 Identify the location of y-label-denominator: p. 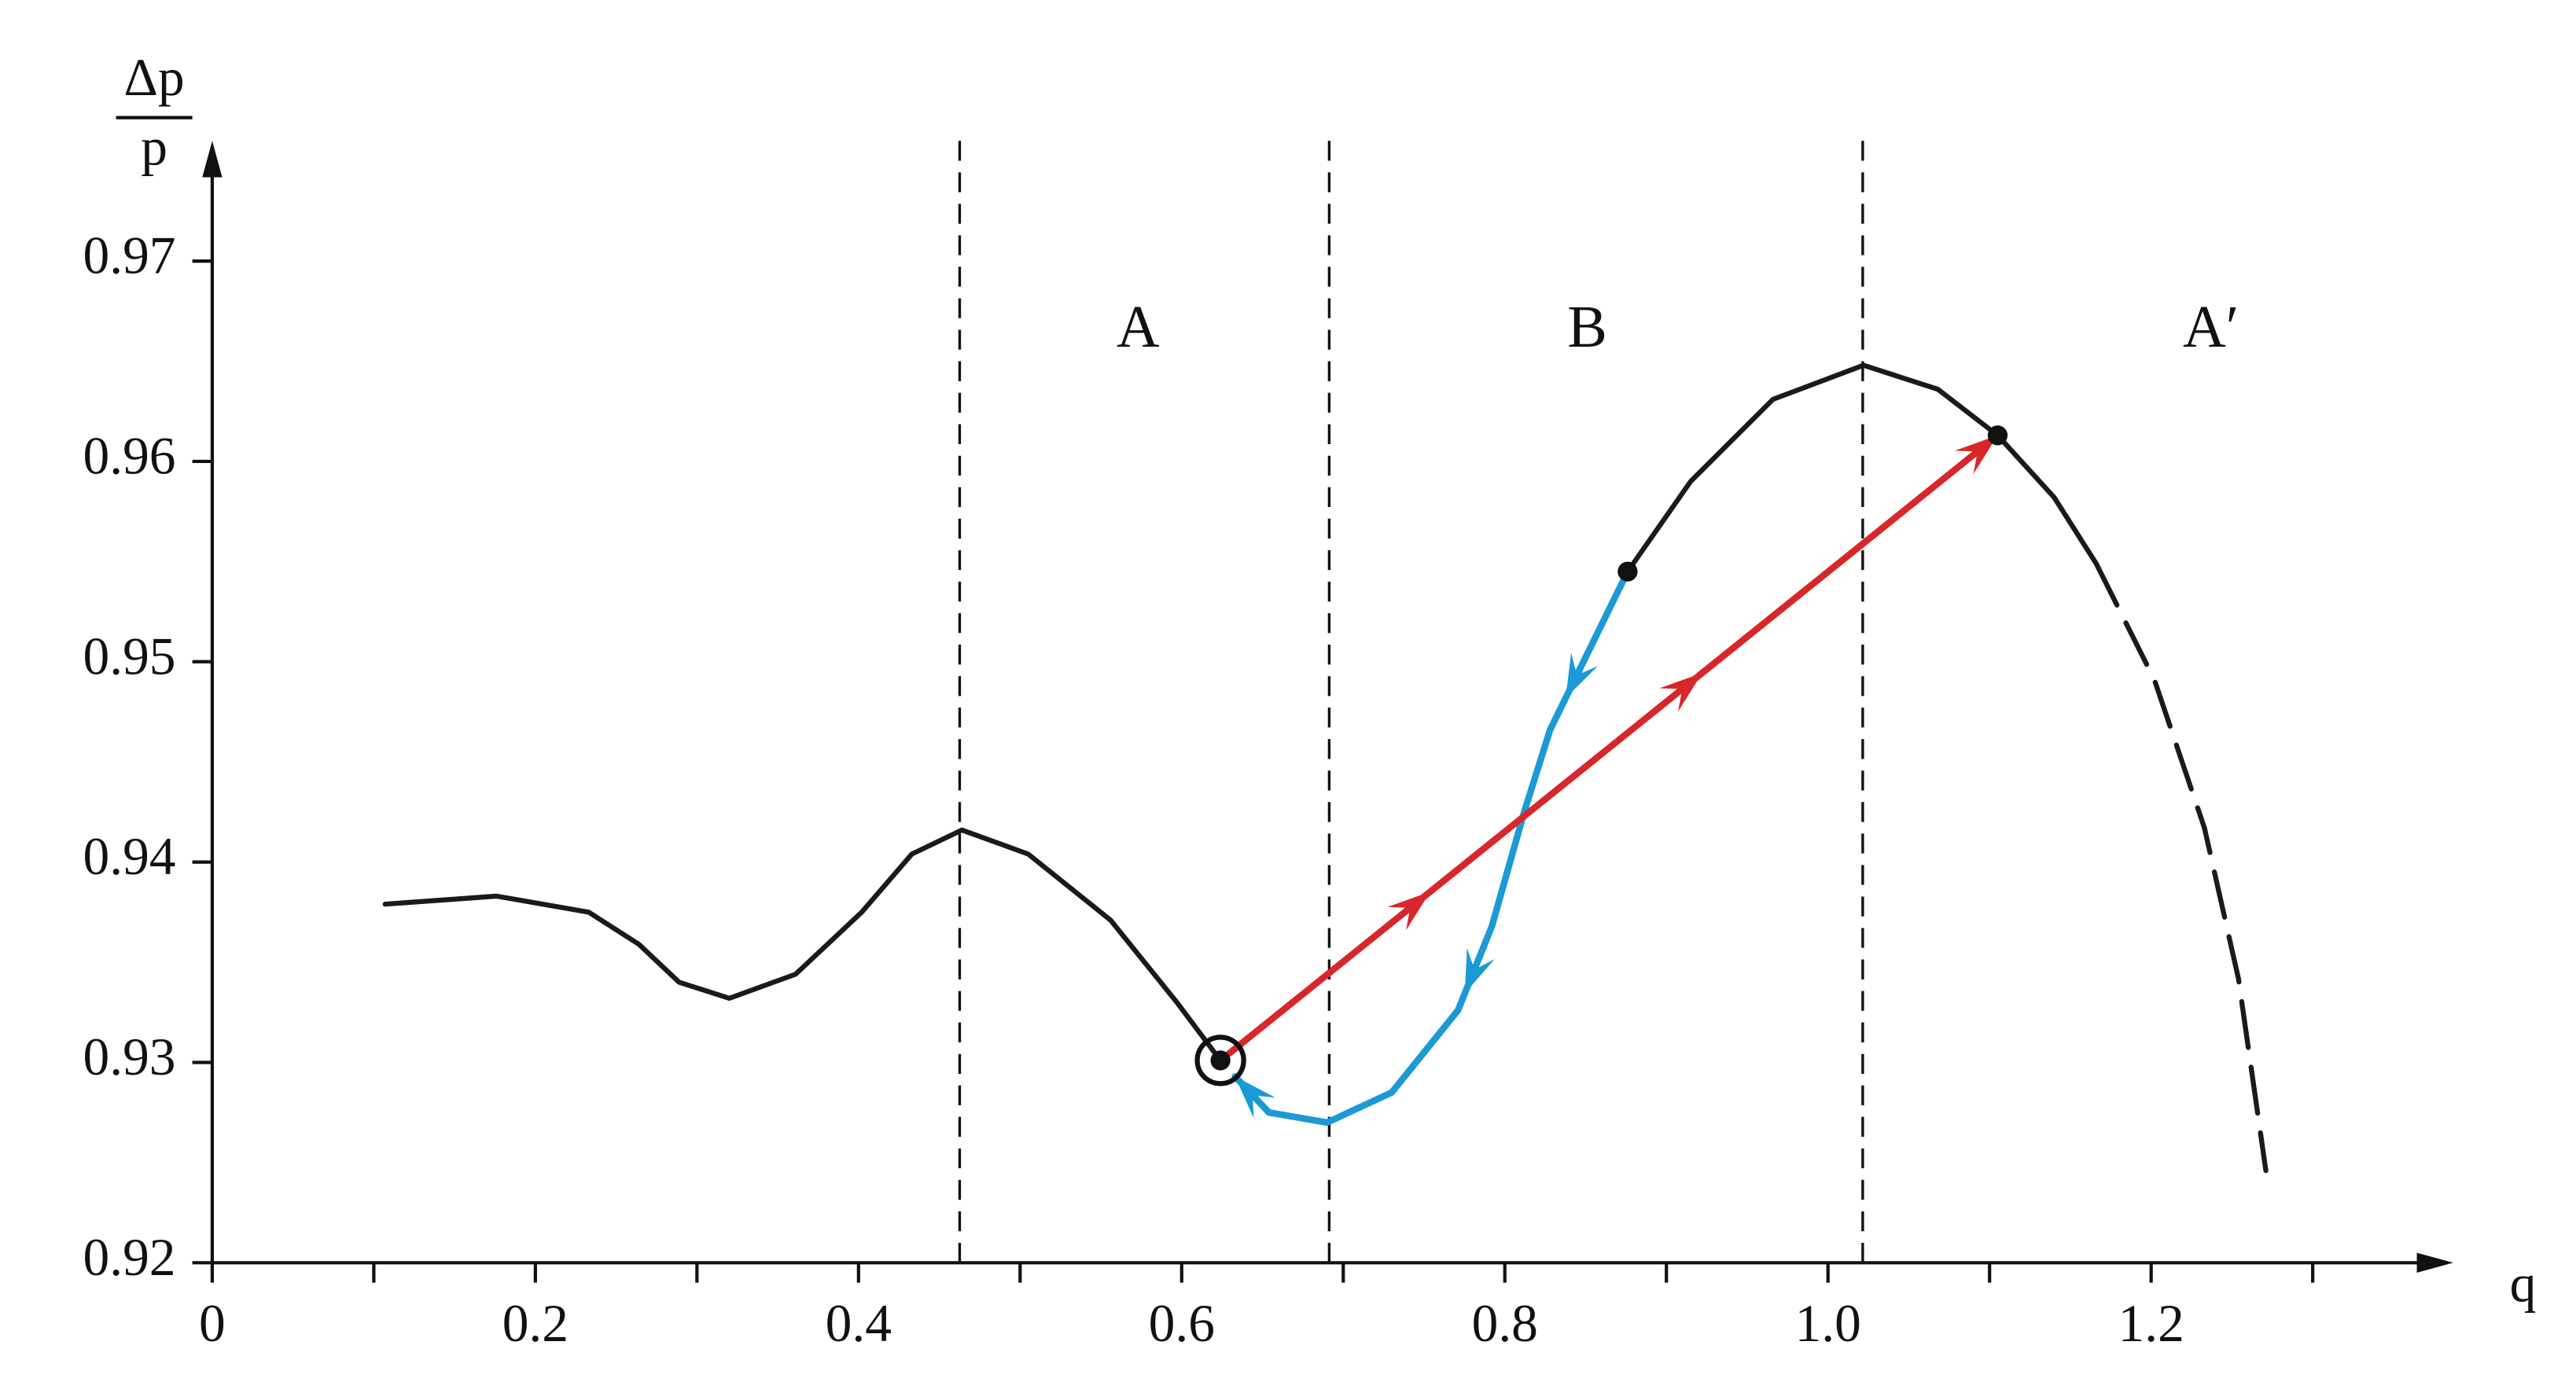
(154, 146).